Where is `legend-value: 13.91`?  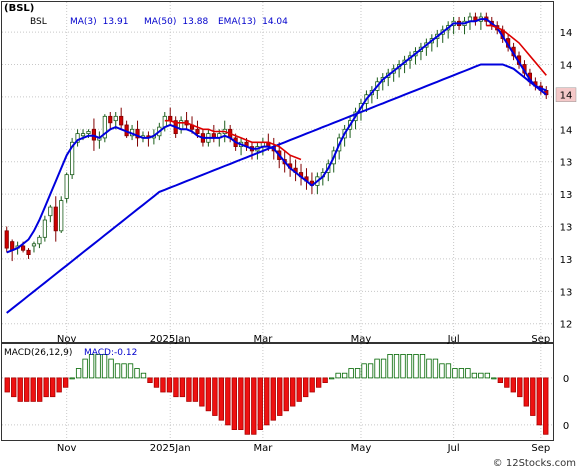
legend-value: 13.91 is located at coordinates (116, 22).